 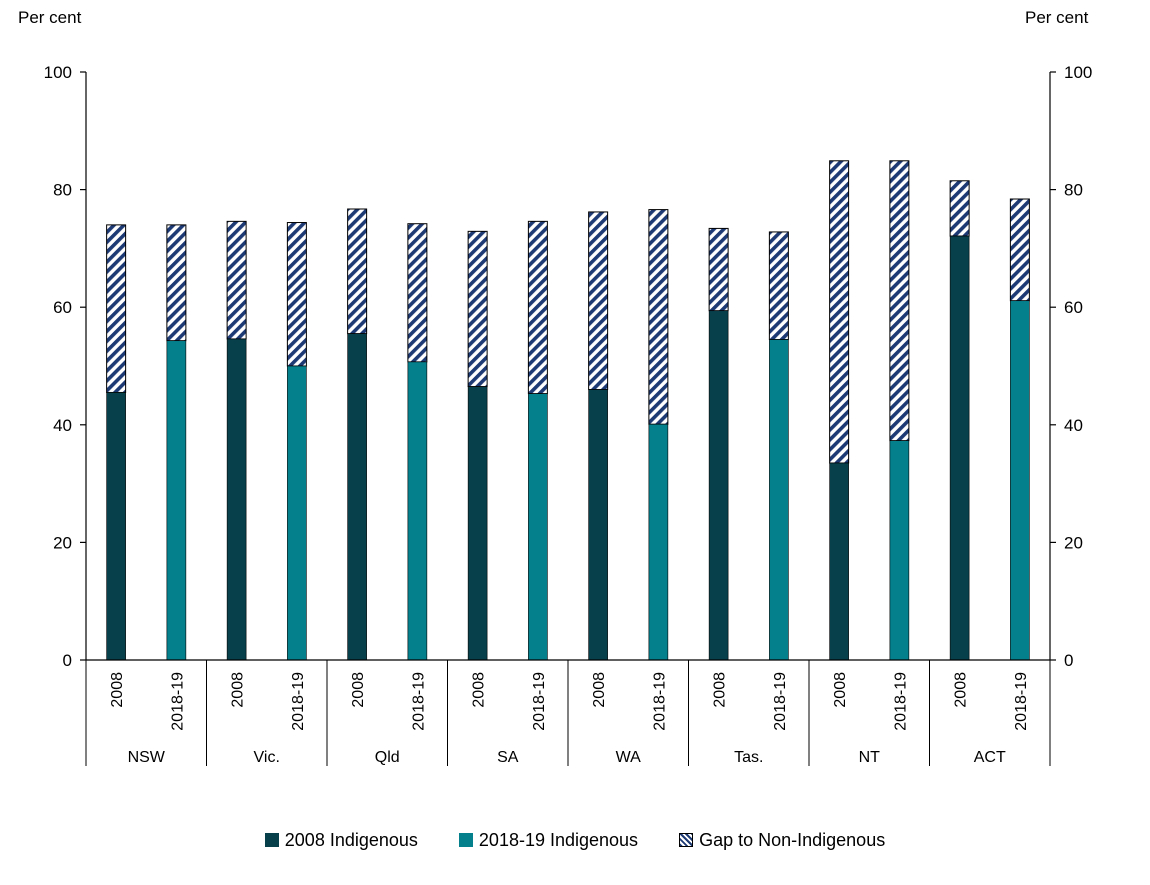 What do you see at coordinates (387, 757) in the screenshot?
I see `x-group-label-qld: Qld` at bounding box center [387, 757].